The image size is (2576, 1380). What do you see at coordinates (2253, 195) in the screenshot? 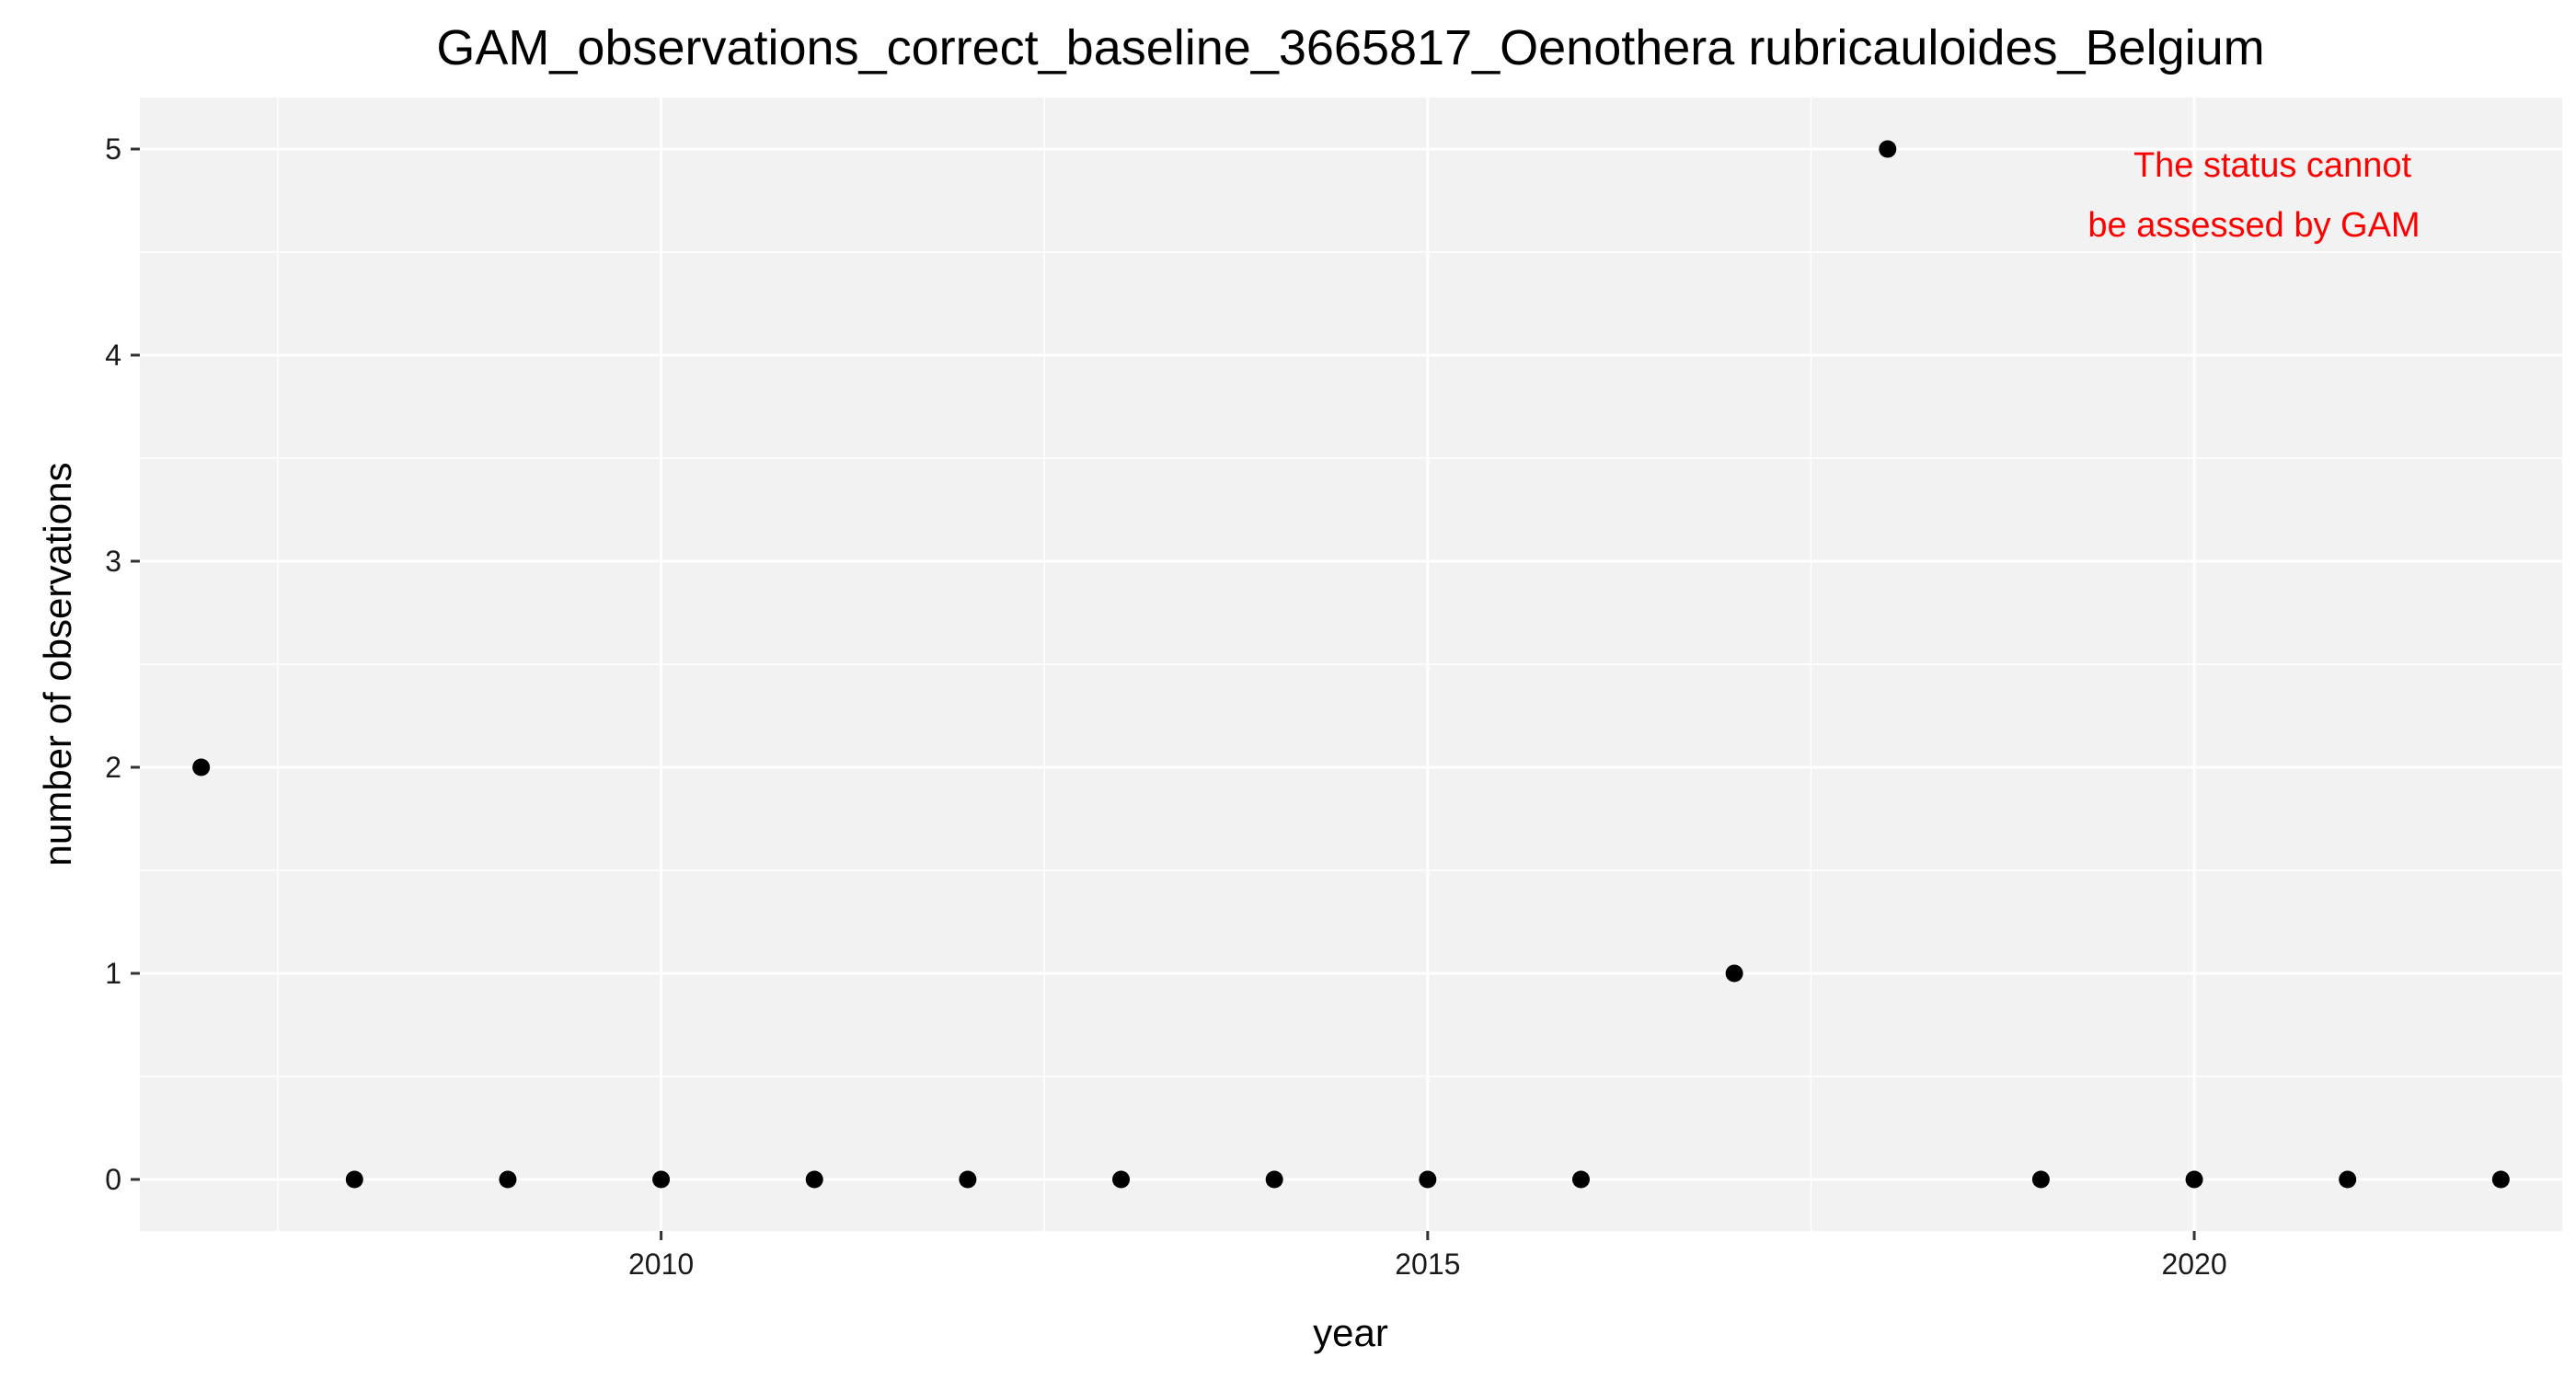
I see `status-annotation: The status cannot be assessed by GAM` at bounding box center [2253, 195].